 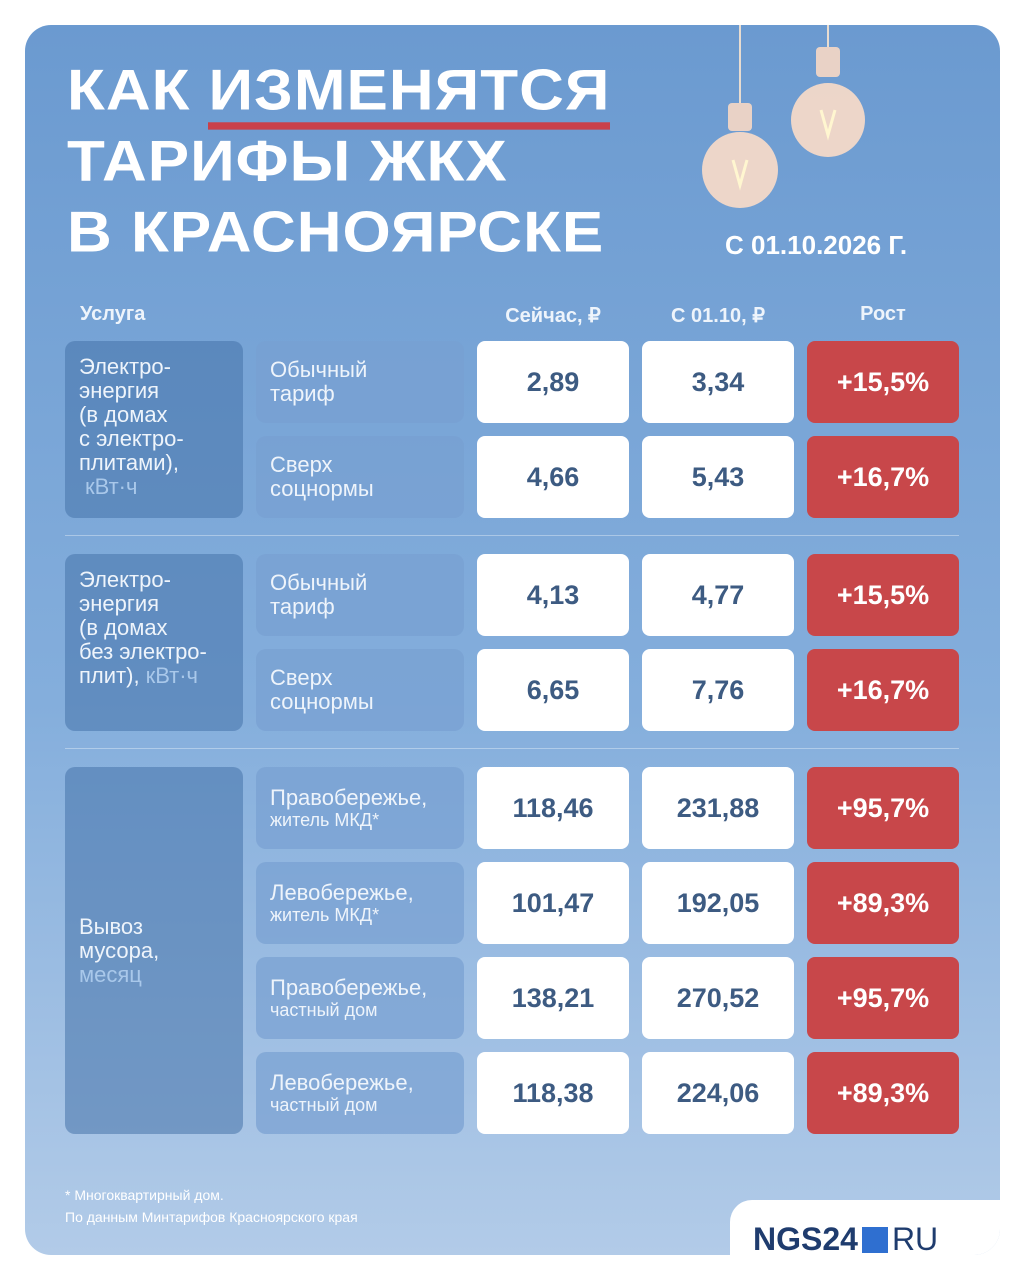 I want to click on new-value: 231,88, so click(x=718, y=808).